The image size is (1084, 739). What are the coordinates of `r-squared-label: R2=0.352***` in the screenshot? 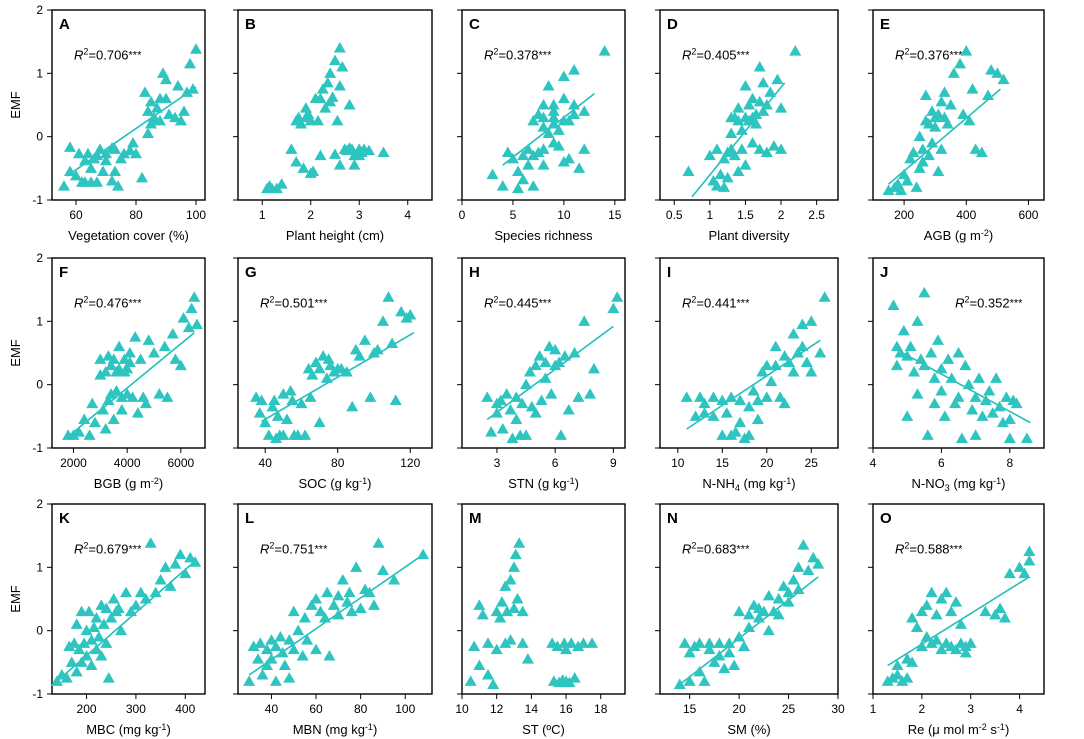 It's located at (989, 302).